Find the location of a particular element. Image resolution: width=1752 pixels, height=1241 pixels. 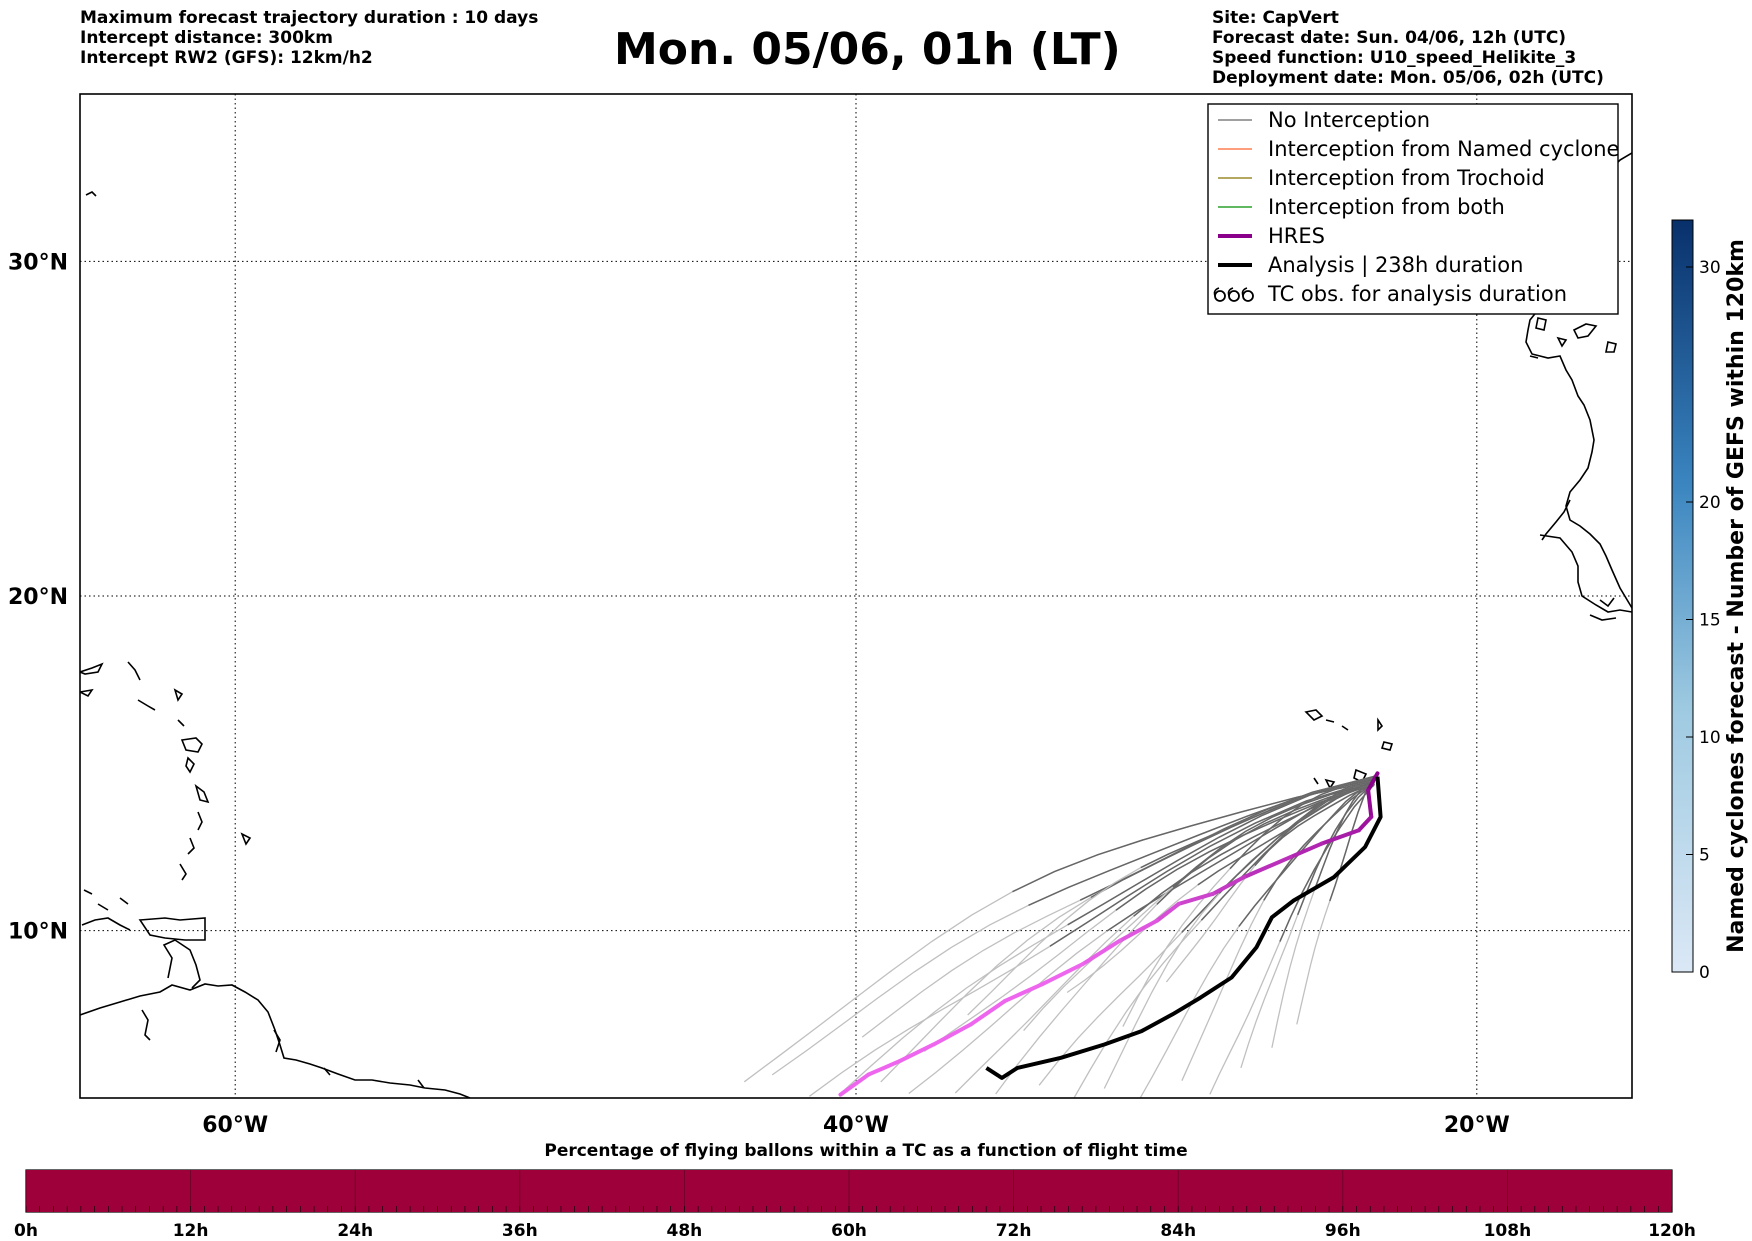

legend-box is located at coordinates (1413, 209).